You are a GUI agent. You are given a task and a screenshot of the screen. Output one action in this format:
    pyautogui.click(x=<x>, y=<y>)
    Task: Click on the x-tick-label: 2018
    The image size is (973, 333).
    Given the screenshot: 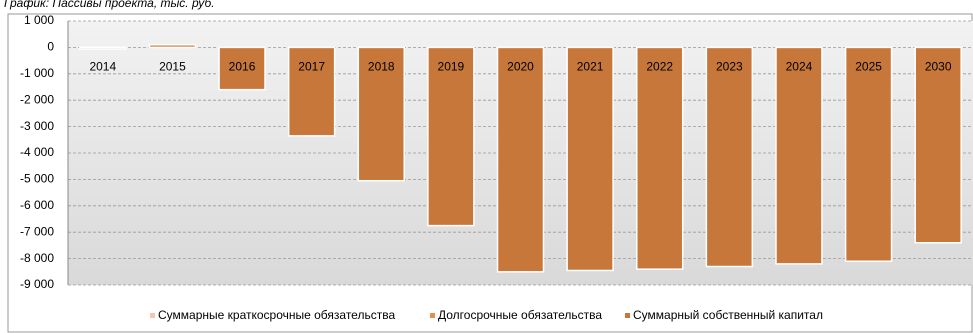 What is the action you would take?
    pyautogui.click(x=381, y=67)
    